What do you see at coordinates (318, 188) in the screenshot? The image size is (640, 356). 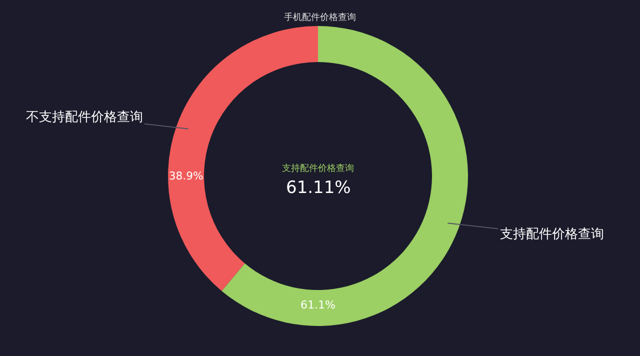 I see `text: 61.11%` at bounding box center [318, 188].